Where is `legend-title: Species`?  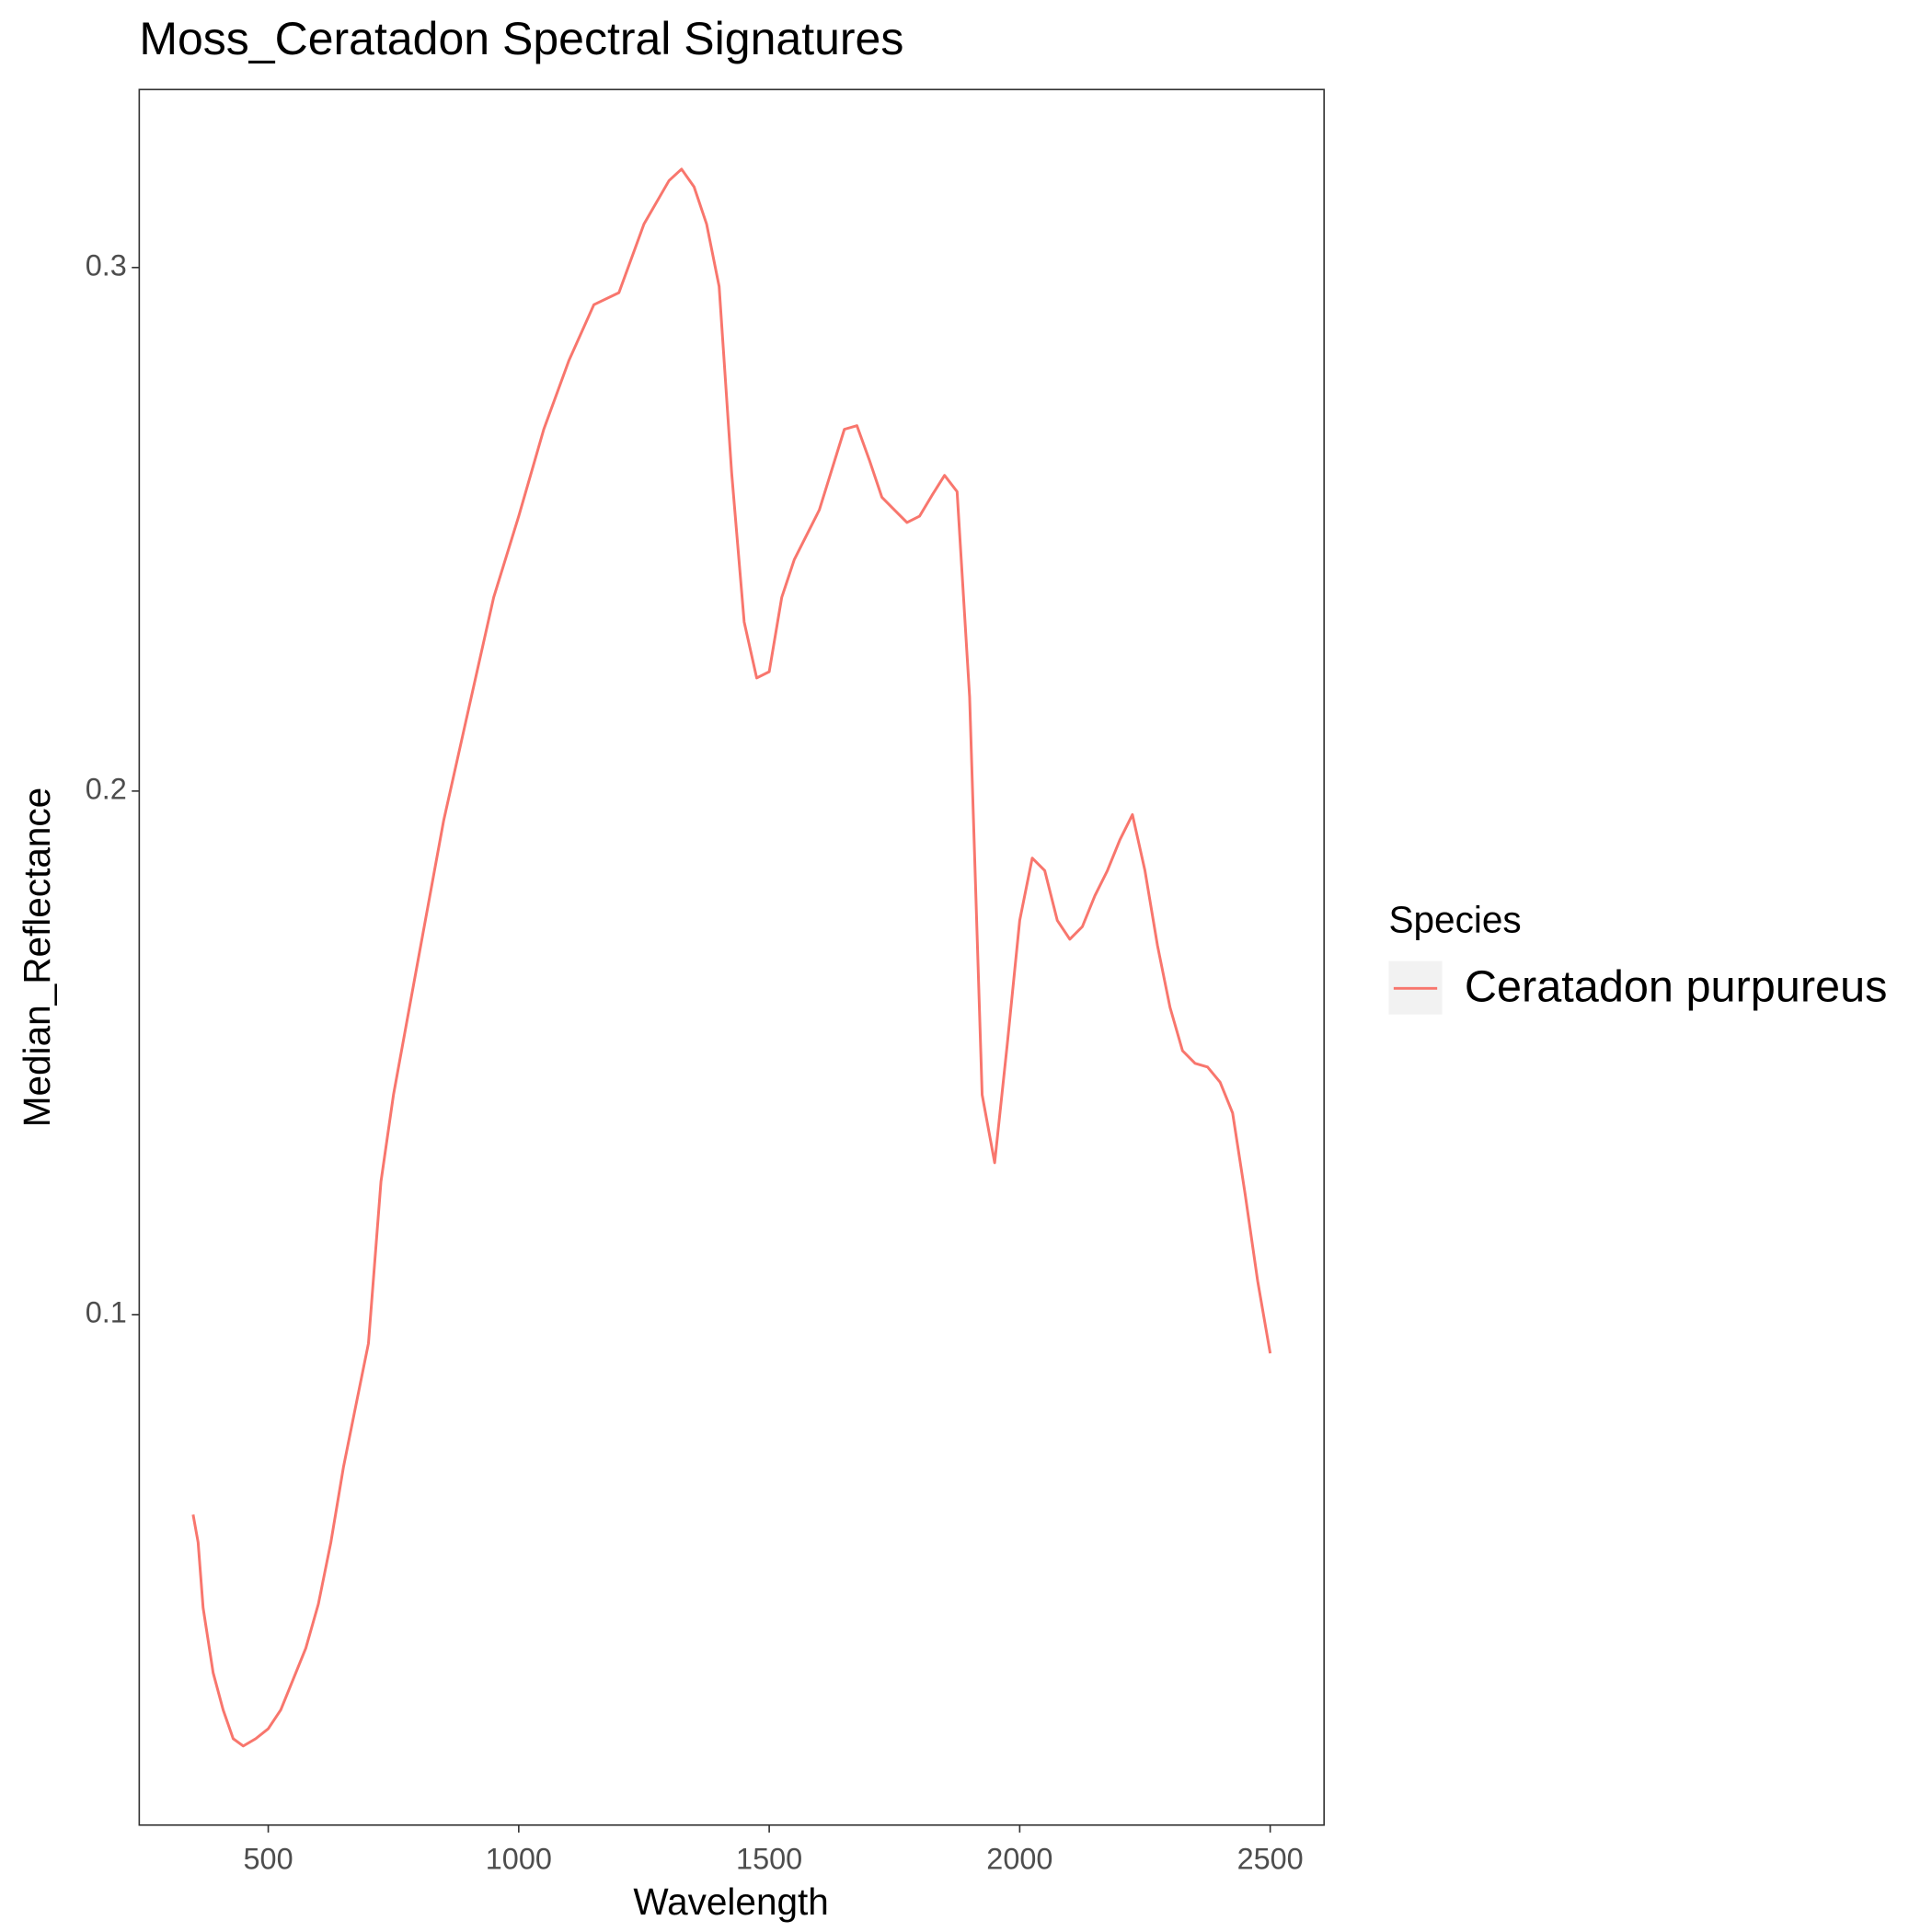
legend-title: Species is located at coordinates (1454, 919).